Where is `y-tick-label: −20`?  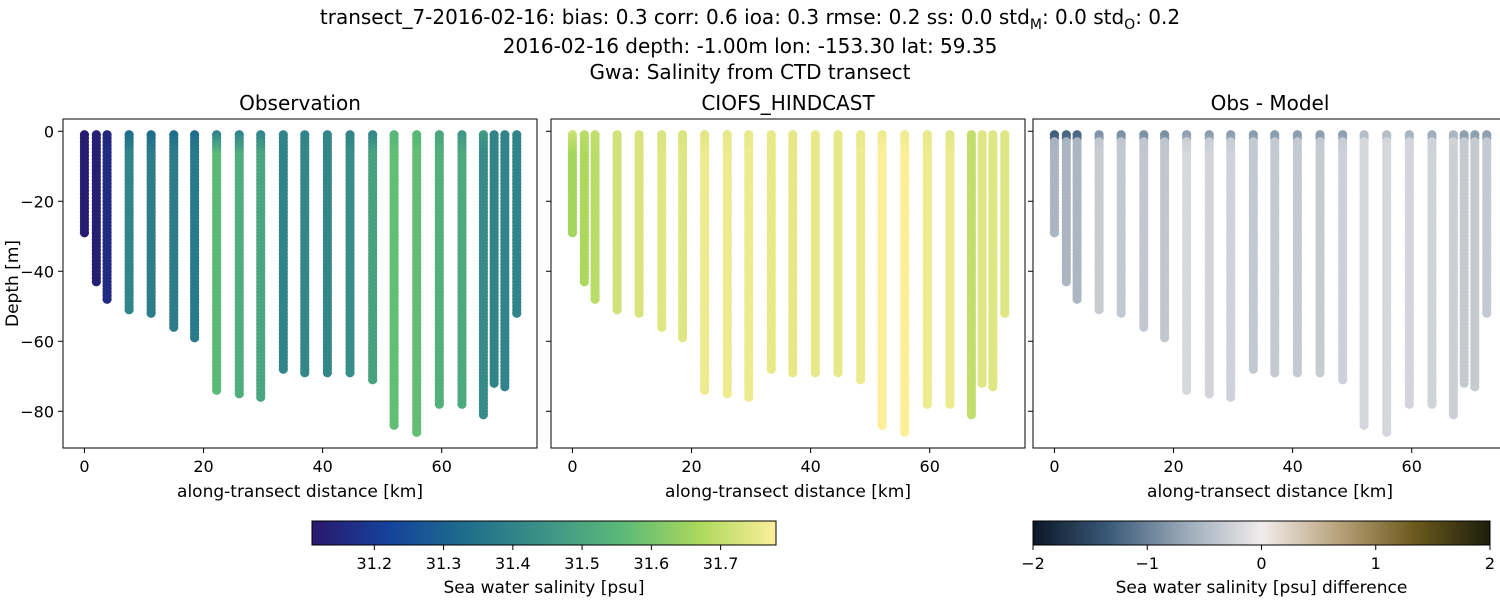
y-tick-label: −20 is located at coordinates (37, 201).